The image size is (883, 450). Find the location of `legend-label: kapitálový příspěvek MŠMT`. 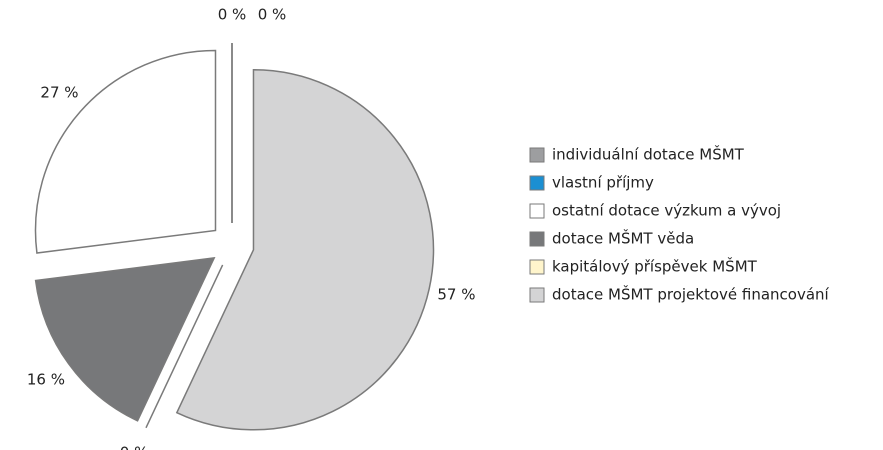

legend-label: kapitálový příspěvek MŠMT is located at coordinates (655, 266).